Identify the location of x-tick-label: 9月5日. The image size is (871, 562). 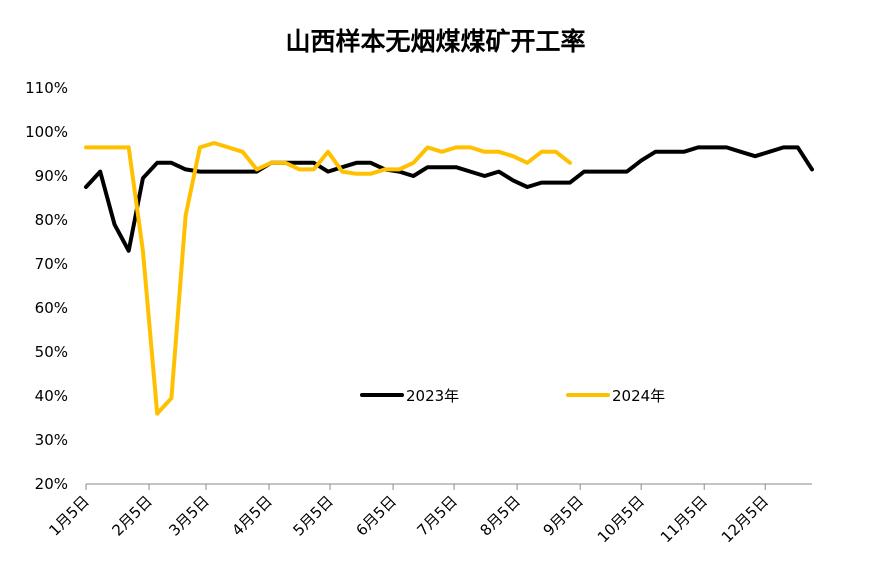
(563, 515).